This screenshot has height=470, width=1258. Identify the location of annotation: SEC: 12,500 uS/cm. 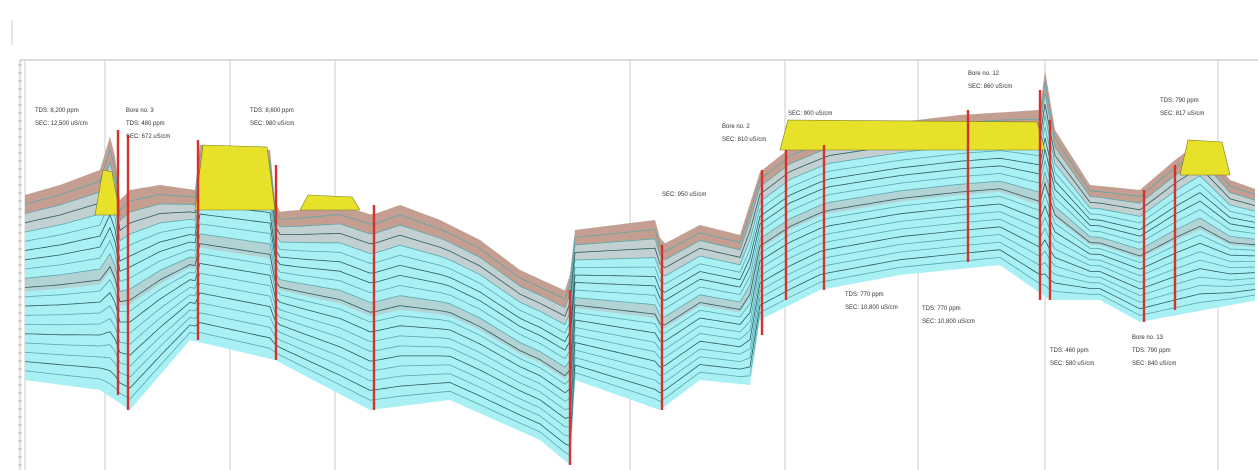
(61, 124).